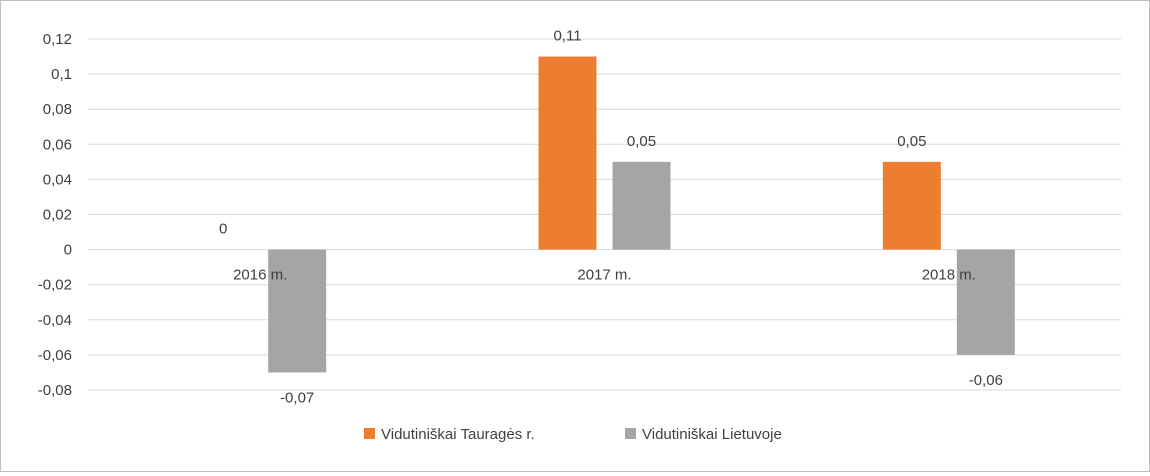  Describe the element at coordinates (68, 250) in the screenshot. I see `y-tick-label: 0` at that location.